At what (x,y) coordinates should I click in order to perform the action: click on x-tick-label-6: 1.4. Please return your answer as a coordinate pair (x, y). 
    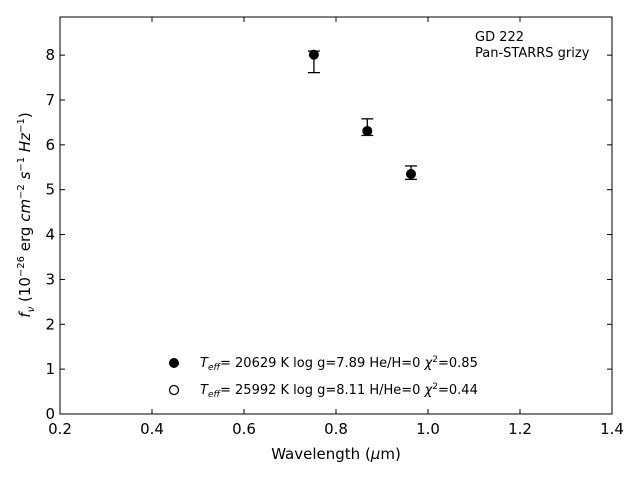
    Looking at the image, I should click on (612, 429).